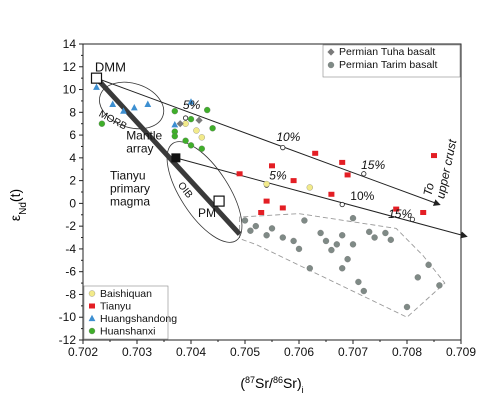 The width and height of the screenshot is (500, 419). What do you see at coordinates (92, 306) in the screenshot?
I see `legend-marker-tianyu` at bounding box center [92, 306].